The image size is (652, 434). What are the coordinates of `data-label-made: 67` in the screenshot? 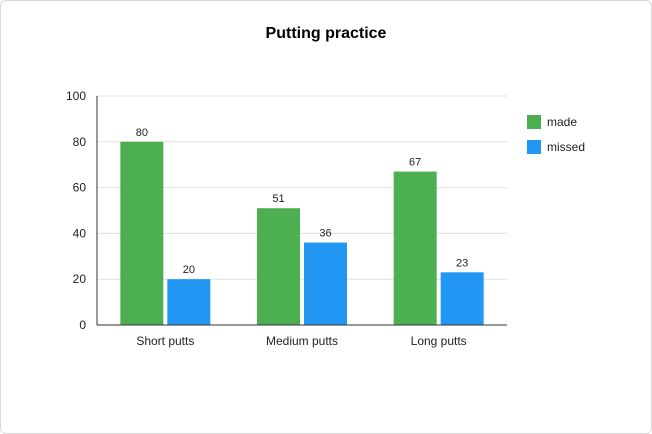 It's located at (415, 163).